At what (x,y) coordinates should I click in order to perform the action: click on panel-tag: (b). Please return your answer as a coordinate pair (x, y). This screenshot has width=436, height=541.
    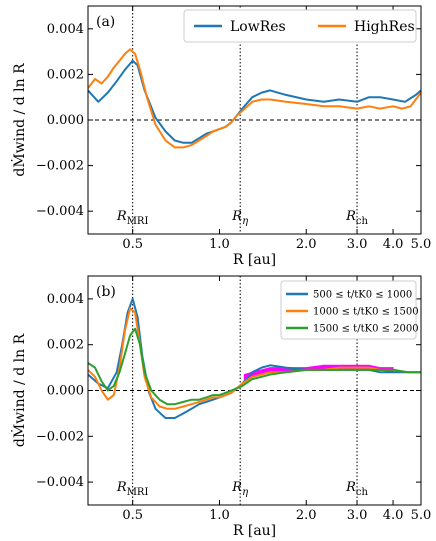
    Looking at the image, I should click on (106, 292).